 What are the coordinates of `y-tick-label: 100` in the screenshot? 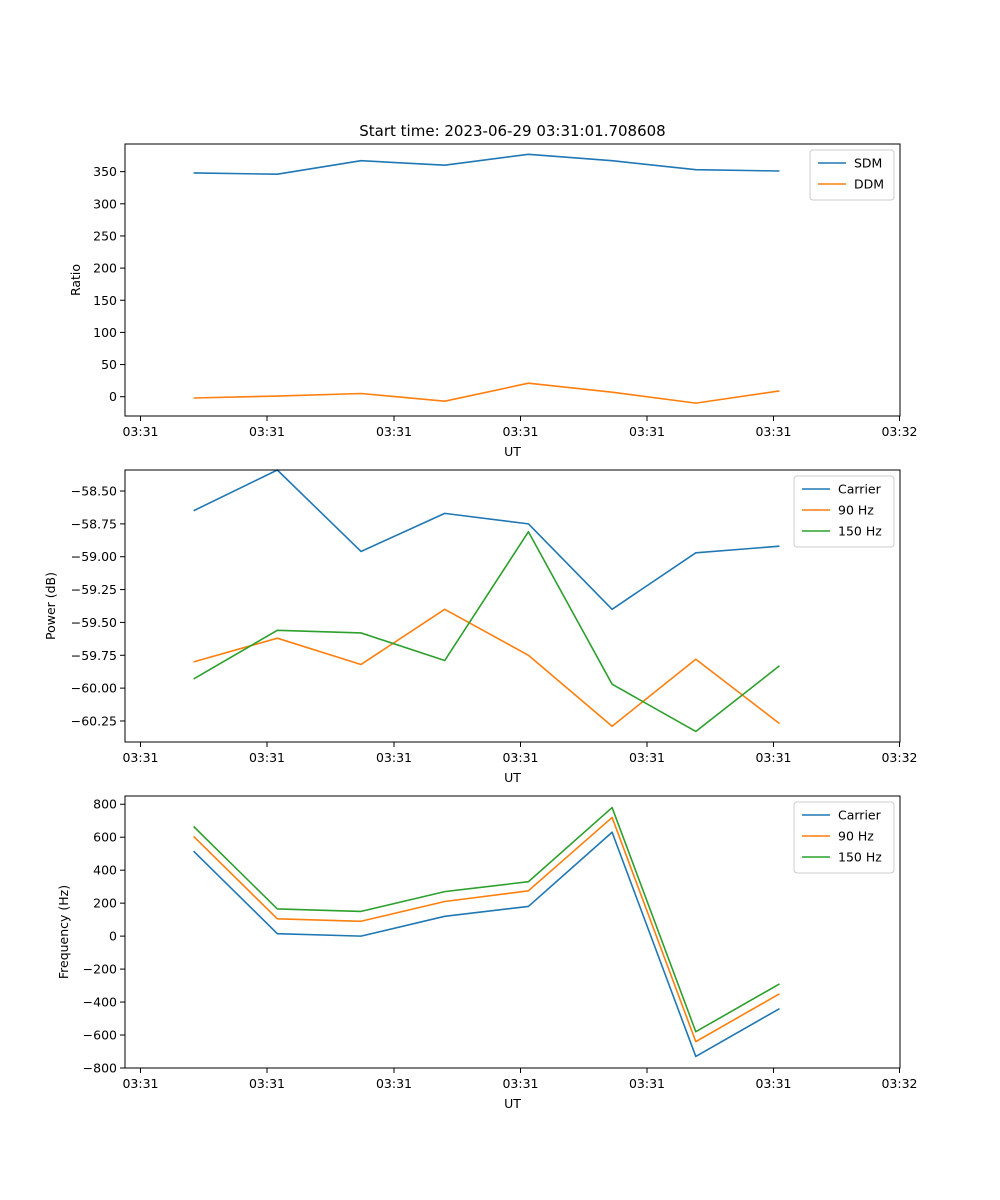 It's located at (105, 332).